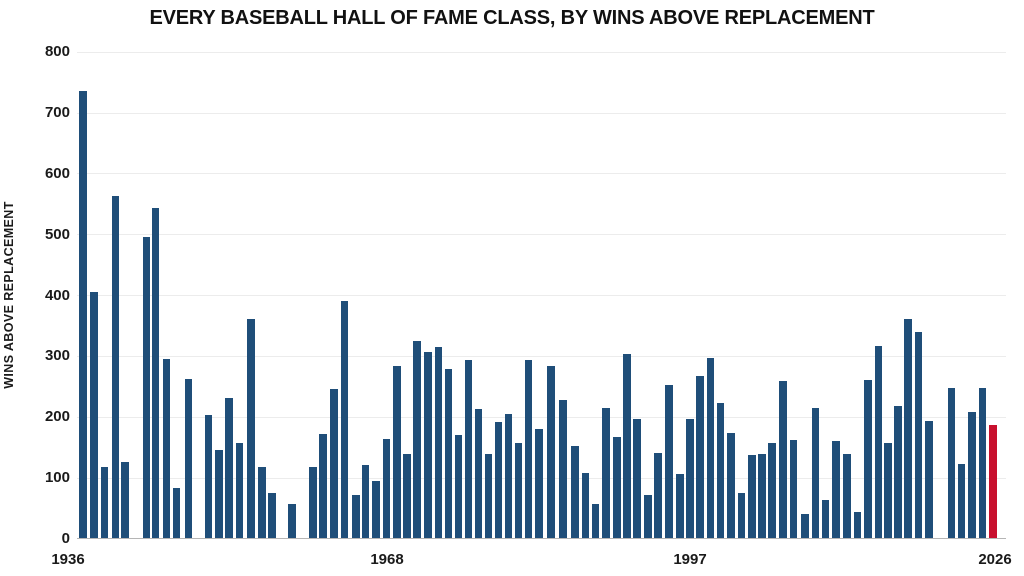  Describe the element at coordinates (57, 52) in the screenshot. I see `y-tick-label-800: 800` at that location.